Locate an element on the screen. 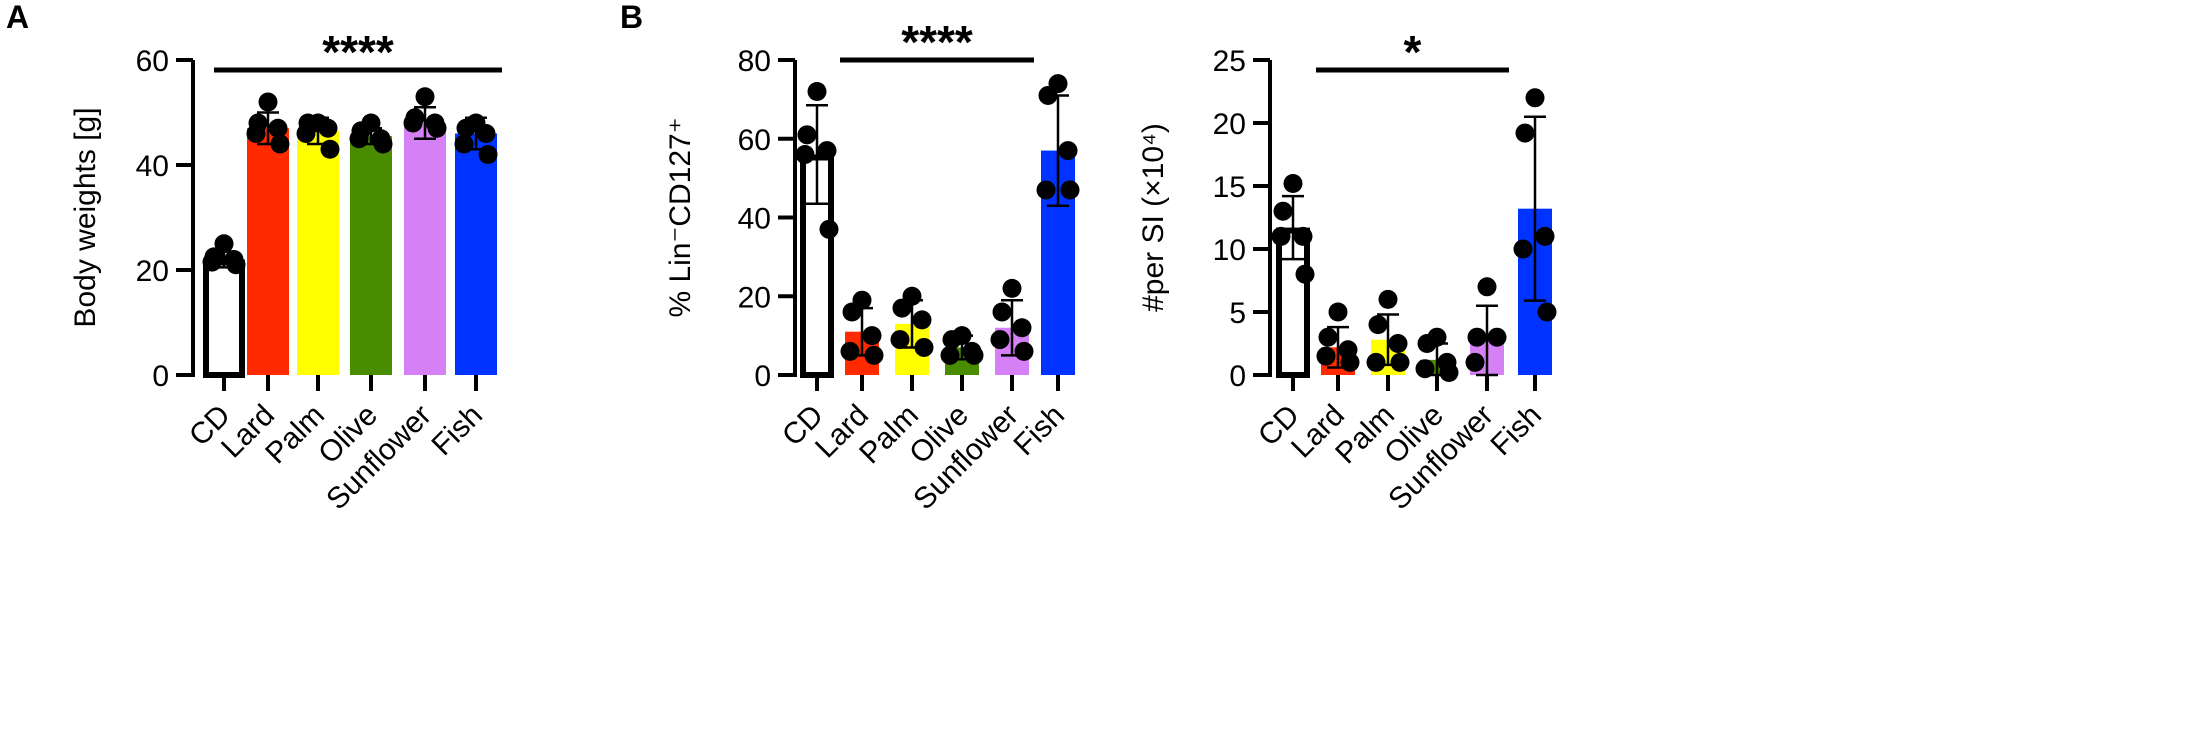  panel-letter-b: B is located at coordinates (631, 17).